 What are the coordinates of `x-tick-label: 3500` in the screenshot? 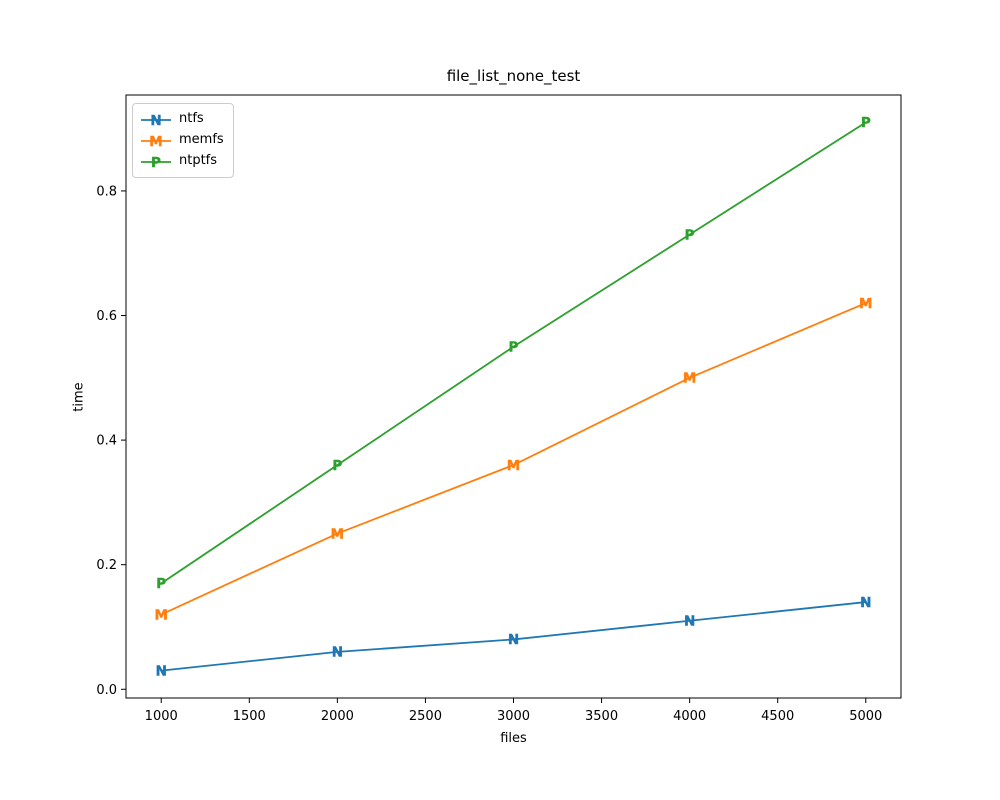 It's located at (601, 716).